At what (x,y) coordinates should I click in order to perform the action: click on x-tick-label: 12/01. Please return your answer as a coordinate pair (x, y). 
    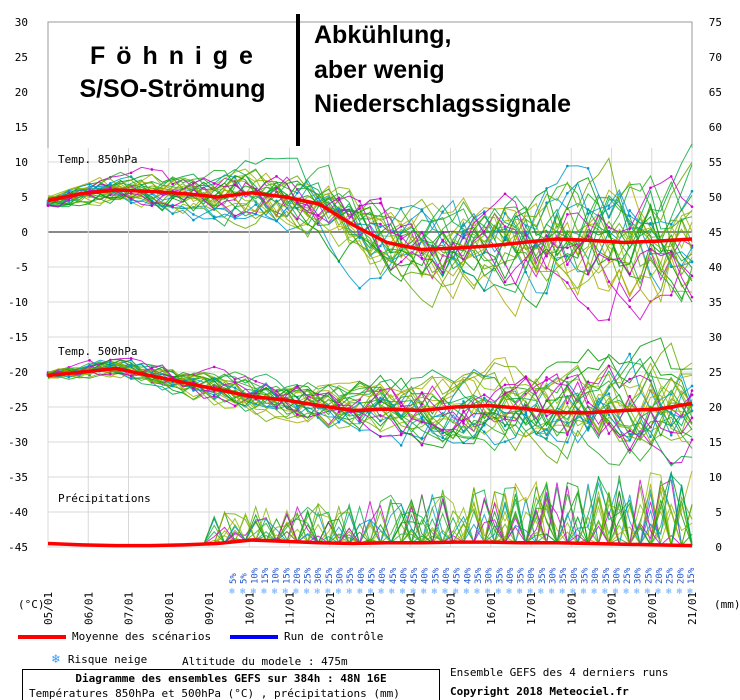
    Looking at the image, I should click on (330, 608).